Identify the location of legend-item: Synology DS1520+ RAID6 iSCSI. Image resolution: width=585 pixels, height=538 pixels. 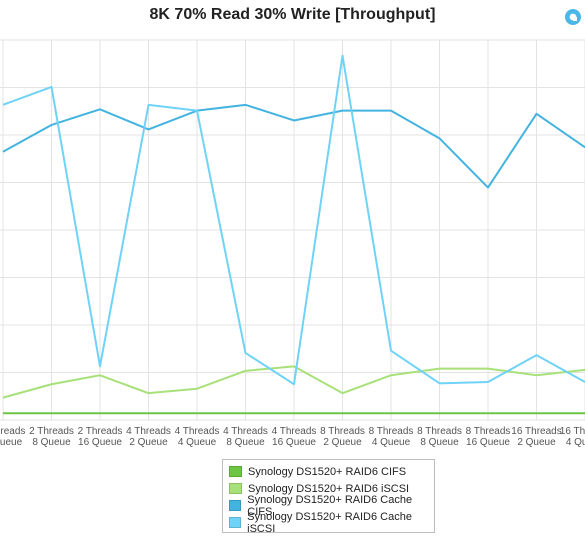
(328, 488).